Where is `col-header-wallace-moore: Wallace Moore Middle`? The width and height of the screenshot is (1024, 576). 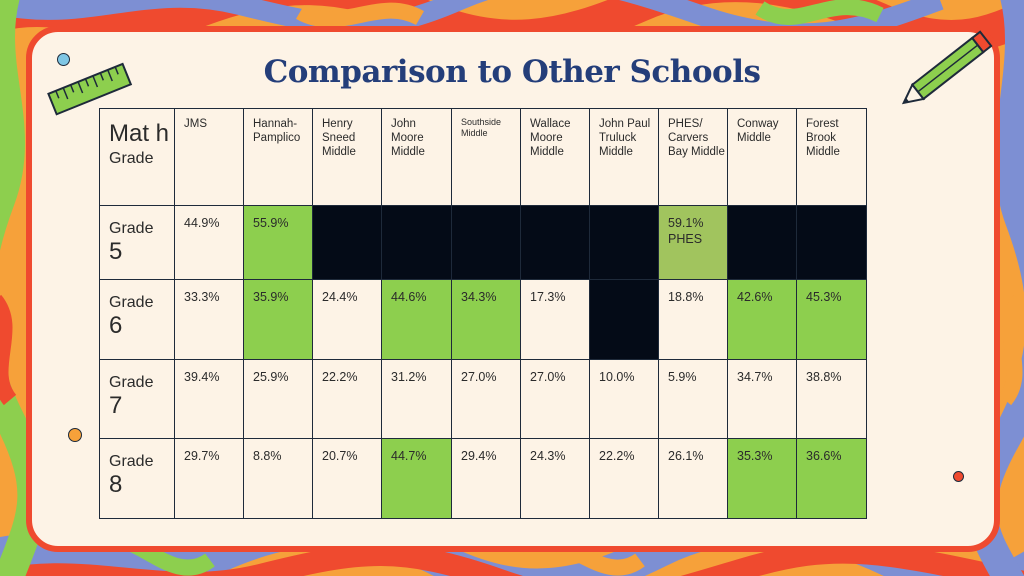 col-header-wallace-moore: Wallace Moore Middle is located at coordinates (555, 157).